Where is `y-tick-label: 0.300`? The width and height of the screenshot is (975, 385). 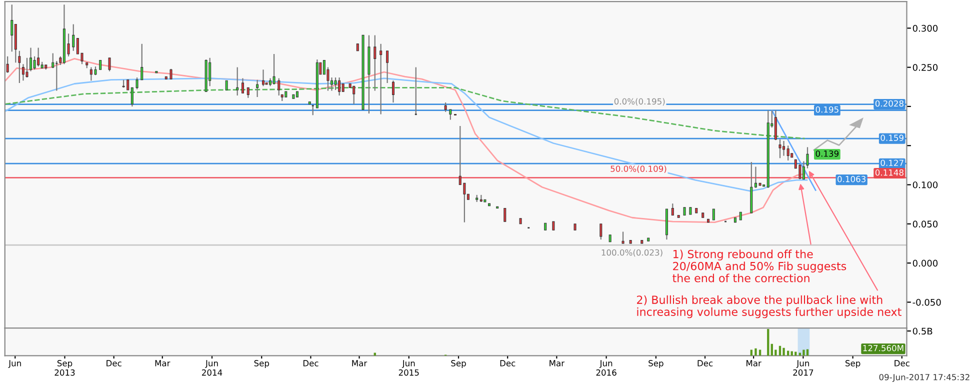 y-tick-label: 0.300 is located at coordinates (925, 28).